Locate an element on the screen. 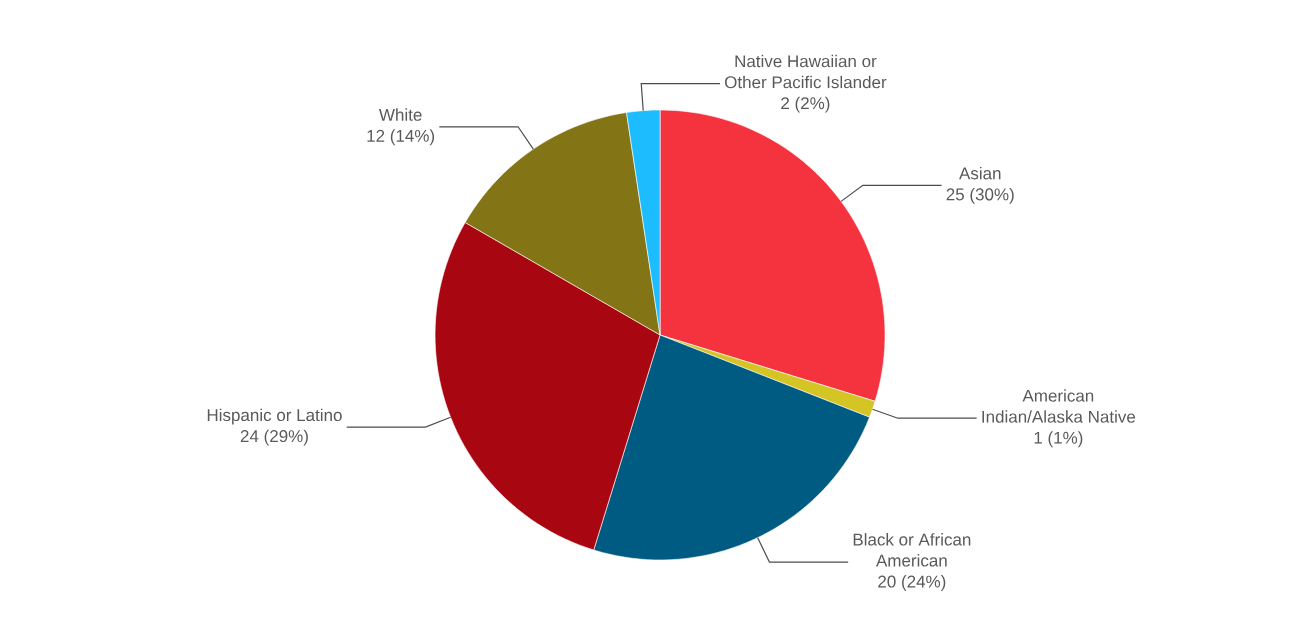 The width and height of the screenshot is (1309, 629). slice-label: Hispanic or Latino is located at coordinates (274, 416).